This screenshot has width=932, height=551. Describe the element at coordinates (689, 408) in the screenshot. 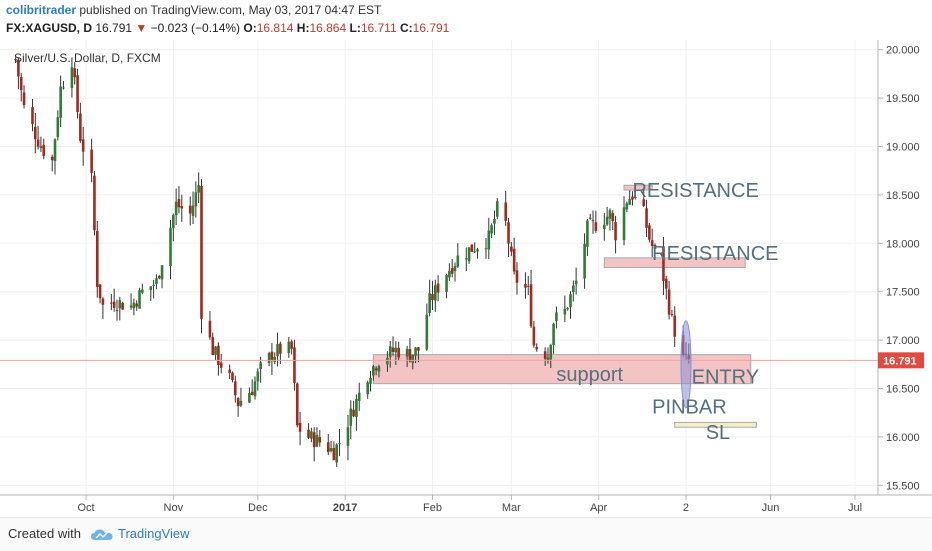

I see `annotation-pinbar: PINBAR` at that location.